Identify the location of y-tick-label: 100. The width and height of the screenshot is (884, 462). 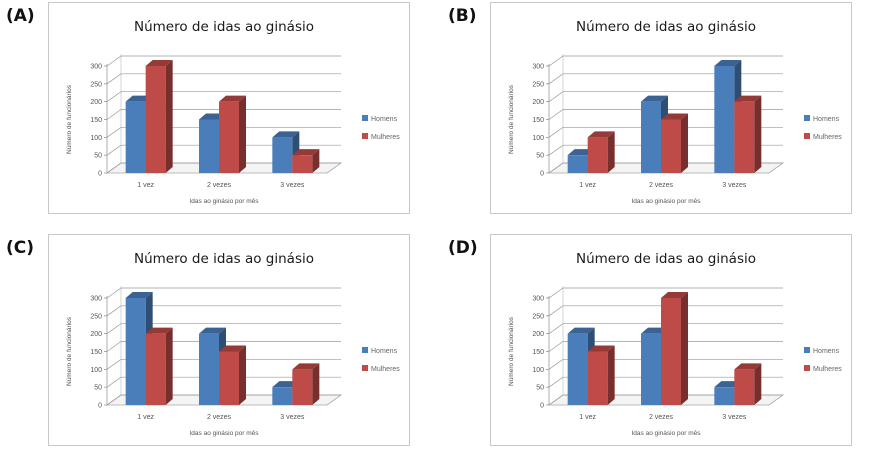
(538, 370).